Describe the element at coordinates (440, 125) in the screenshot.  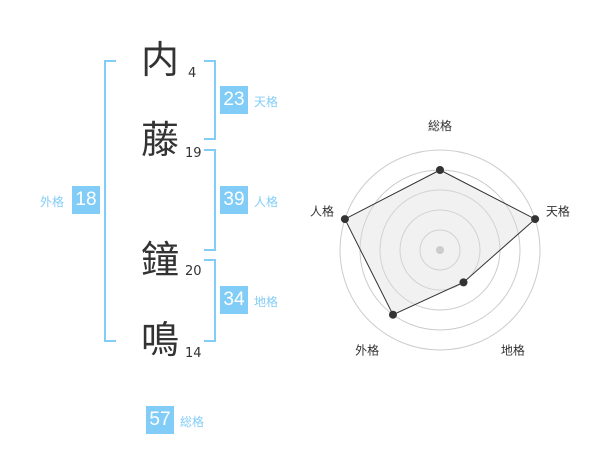
I see `radar-axis-label: 総格` at that location.